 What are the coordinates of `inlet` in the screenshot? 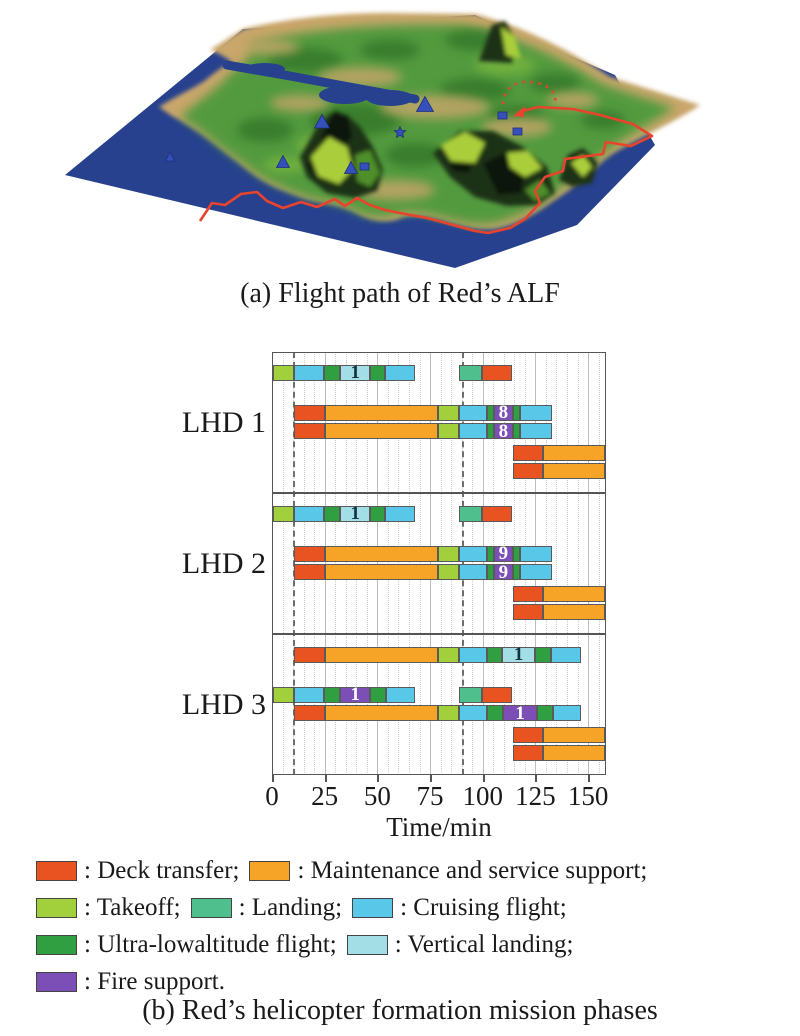 It's located at (321, 83).